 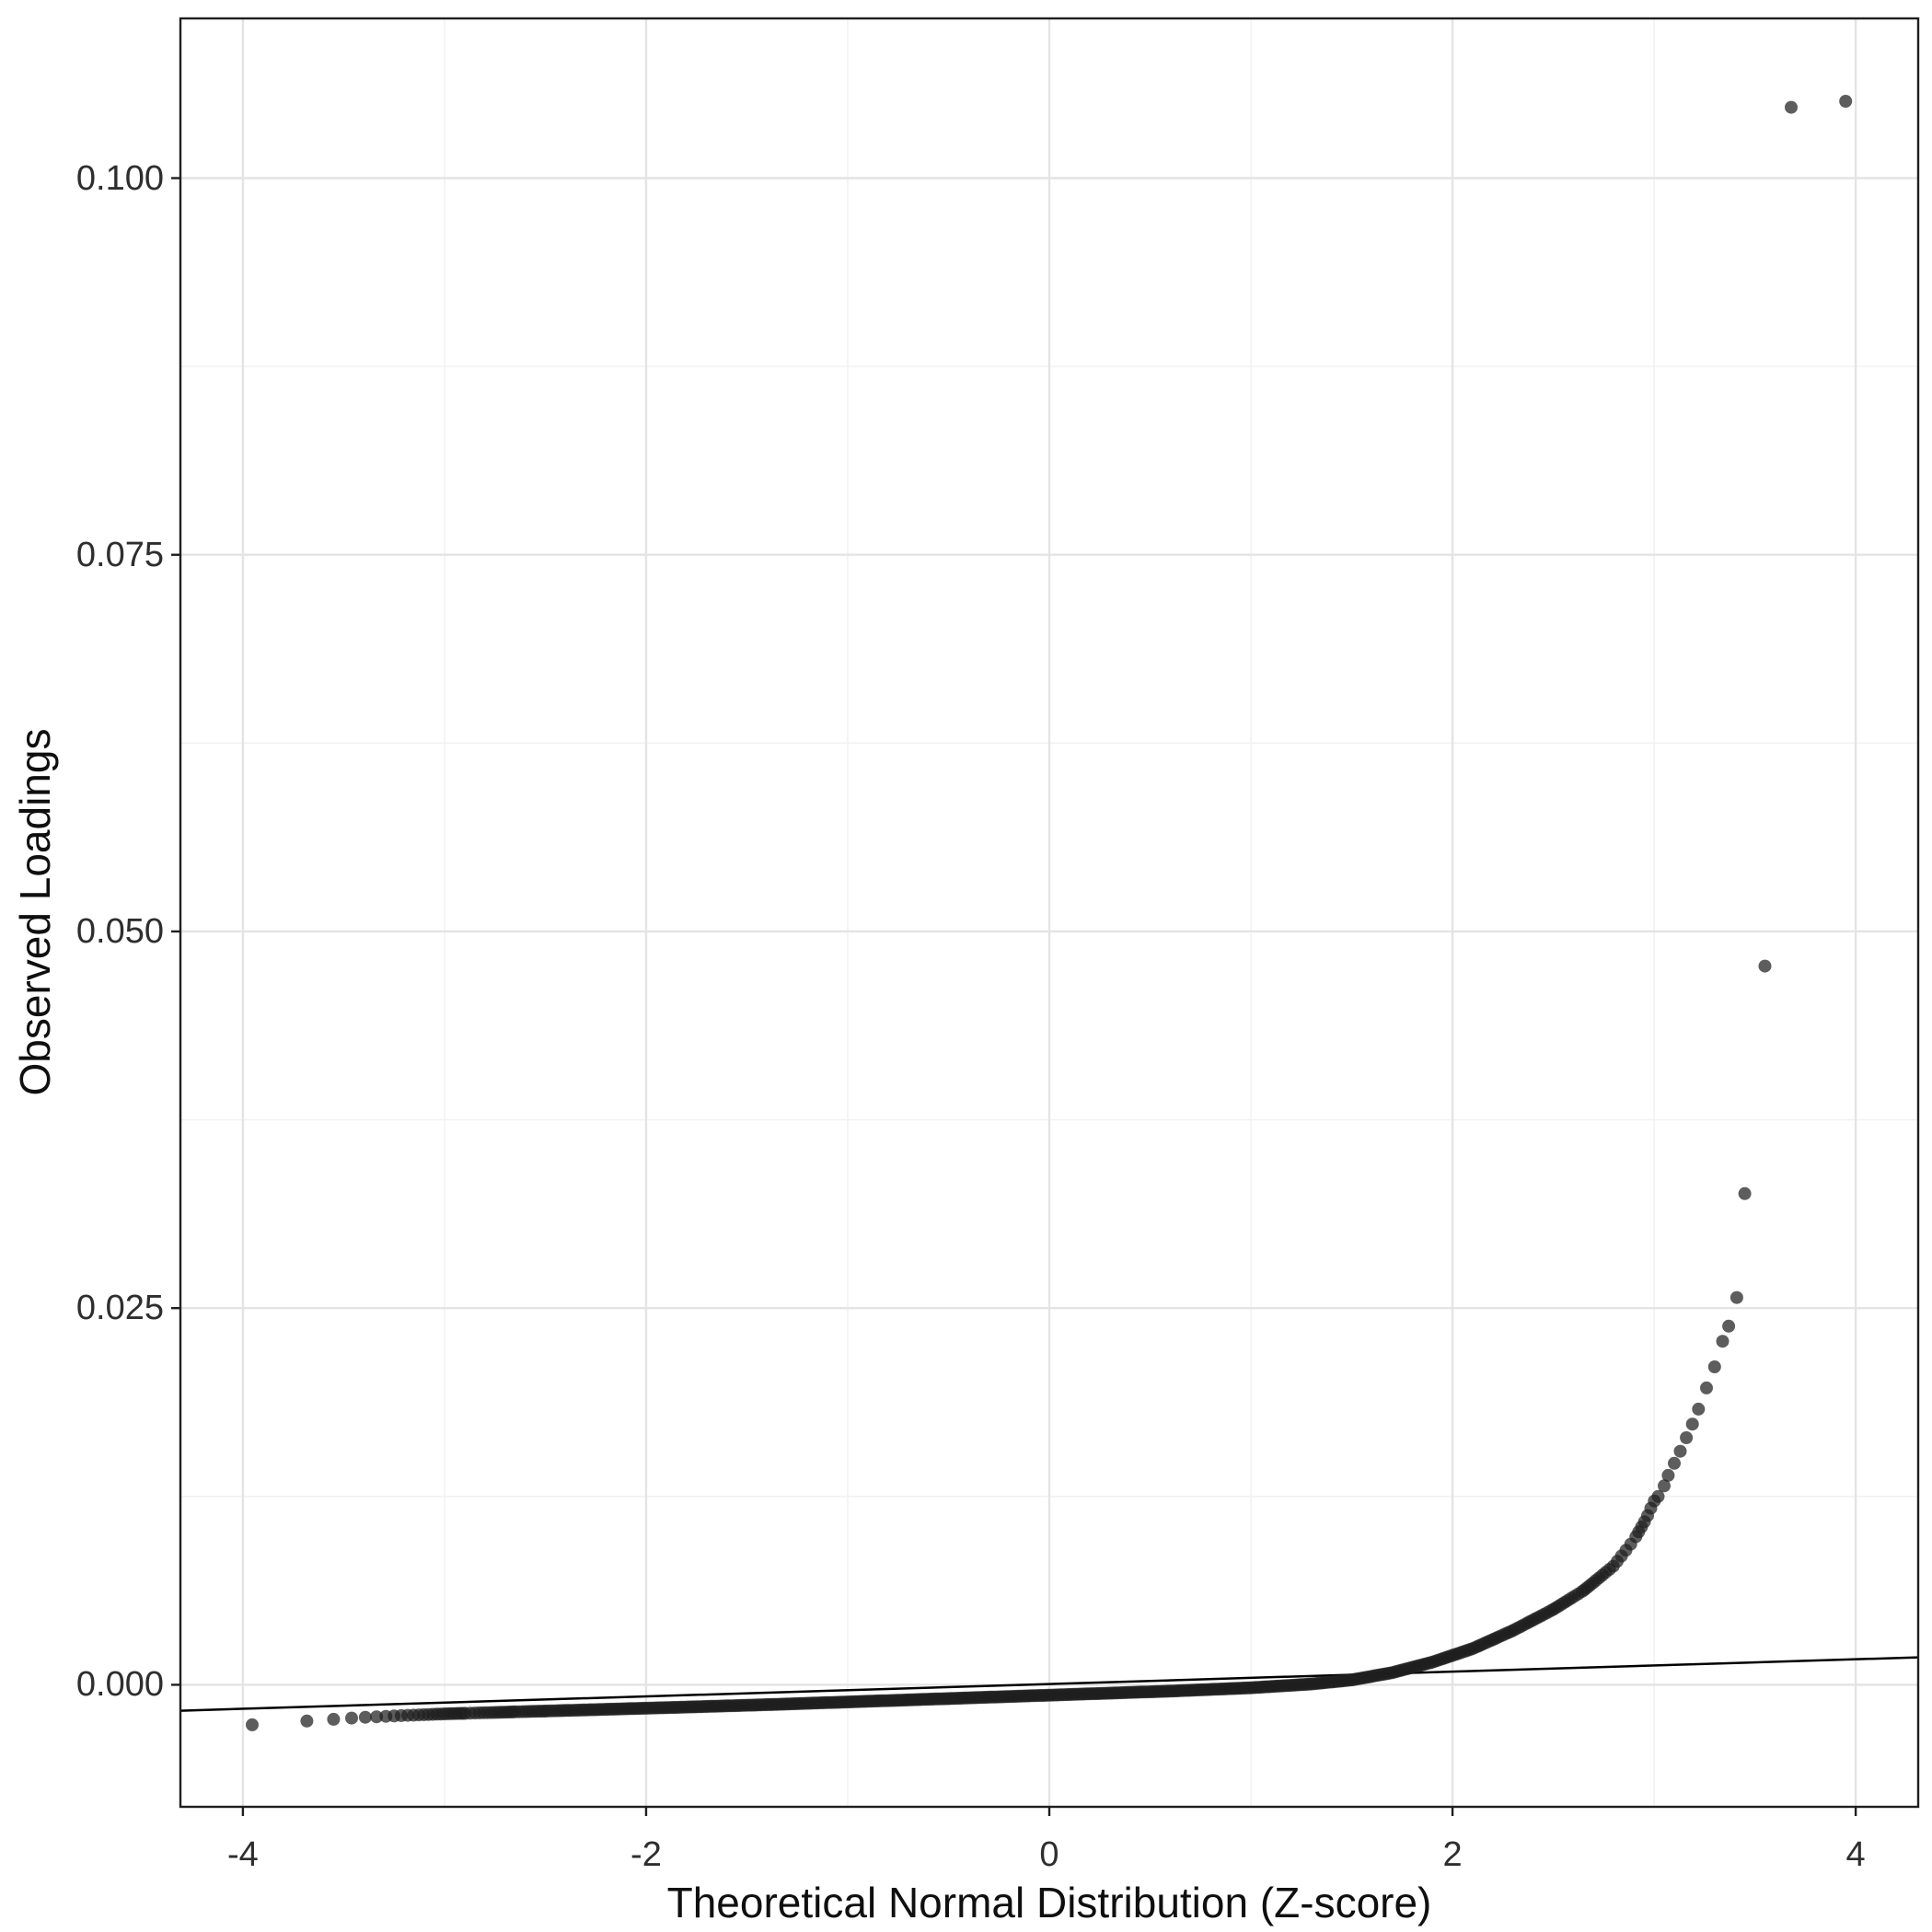 I want to click on x-tick-label: 0, so click(x=1049, y=1855).